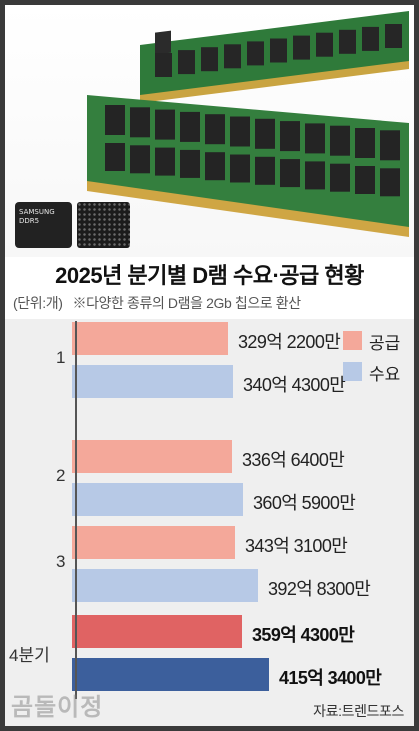 The width and height of the screenshot is (419, 731). What do you see at coordinates (294, 385) in the screenshot?
I see `demand-value-label: 340억 4300만` at bounding box center [294, 385].